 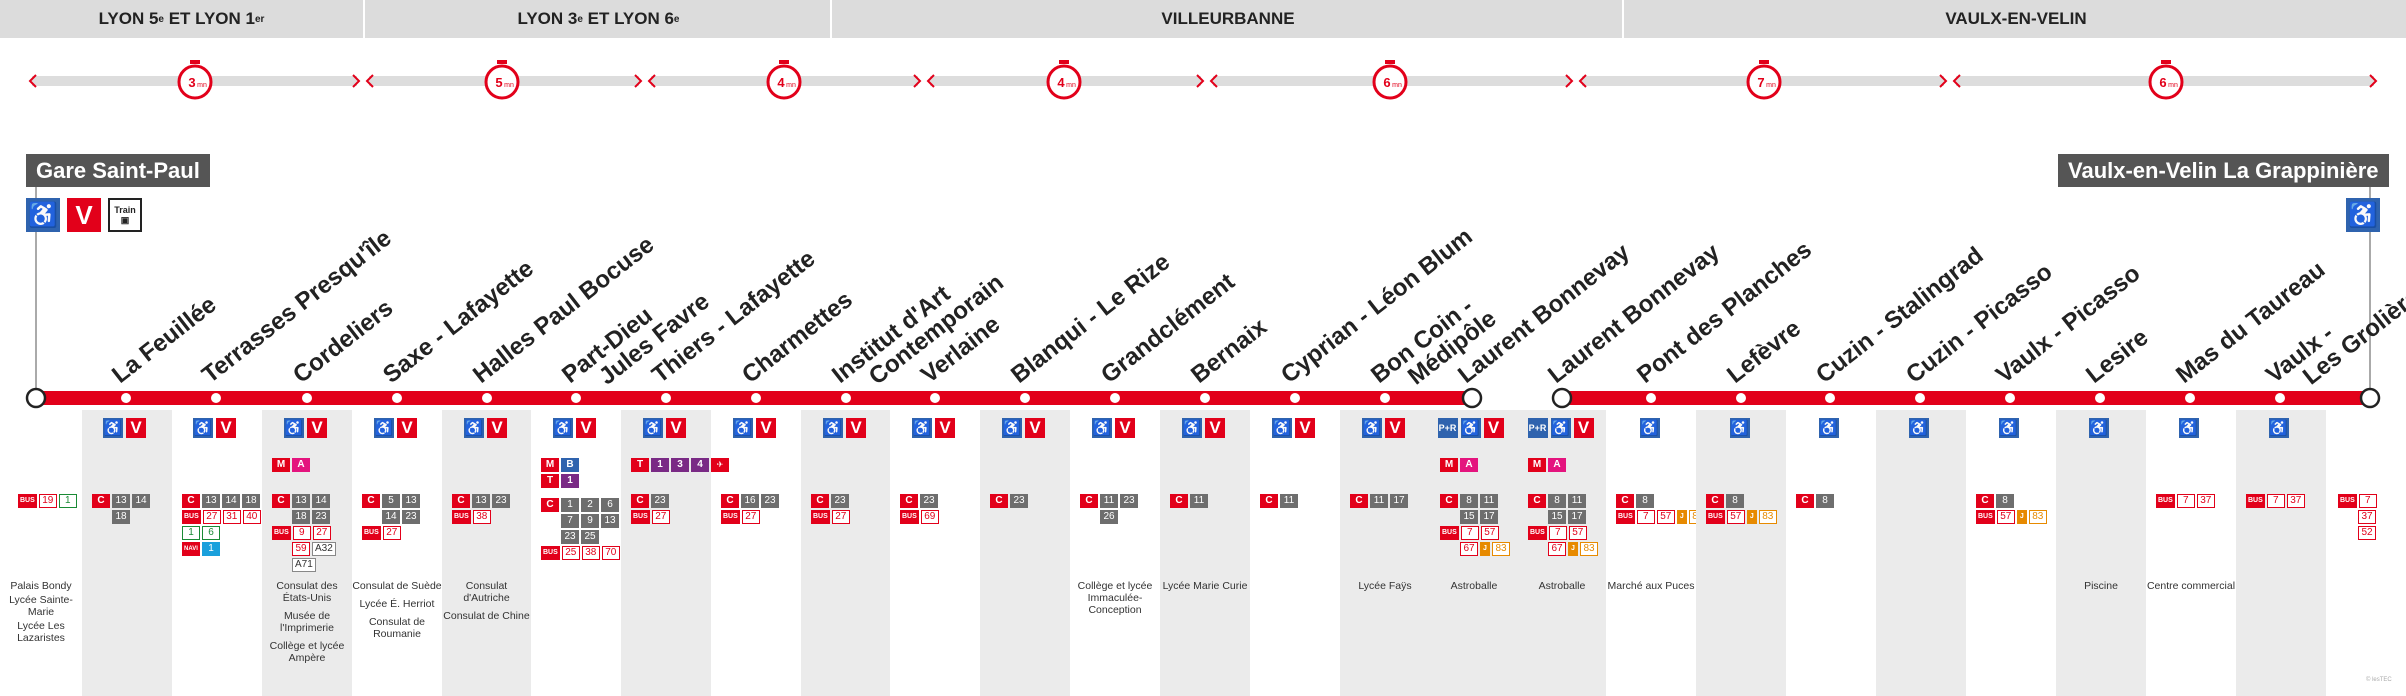 What do you see at coordinates (36, 398) in the screenshot?
I see `terminus-left-stop` at bounding box center [36, 398].